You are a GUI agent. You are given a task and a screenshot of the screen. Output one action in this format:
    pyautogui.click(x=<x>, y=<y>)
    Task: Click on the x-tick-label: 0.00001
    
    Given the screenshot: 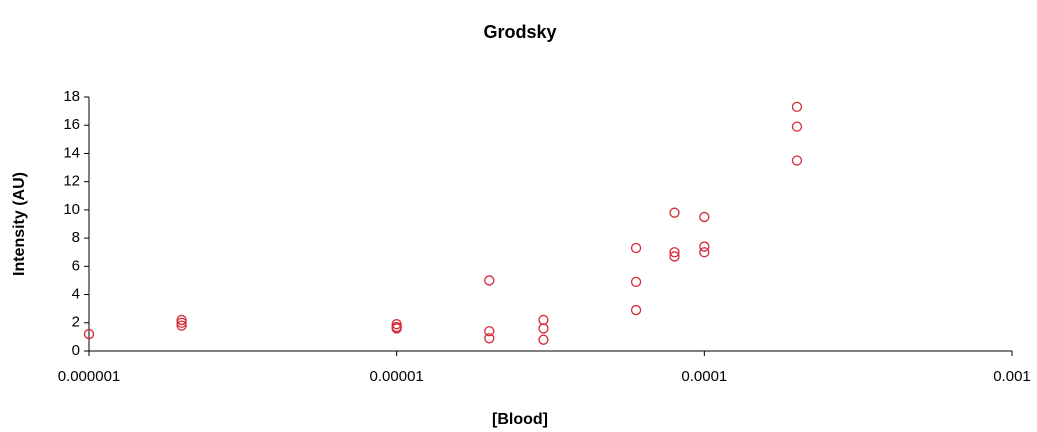 What is the action you would take?
    pyautogui.click(x=397, y=376)
    